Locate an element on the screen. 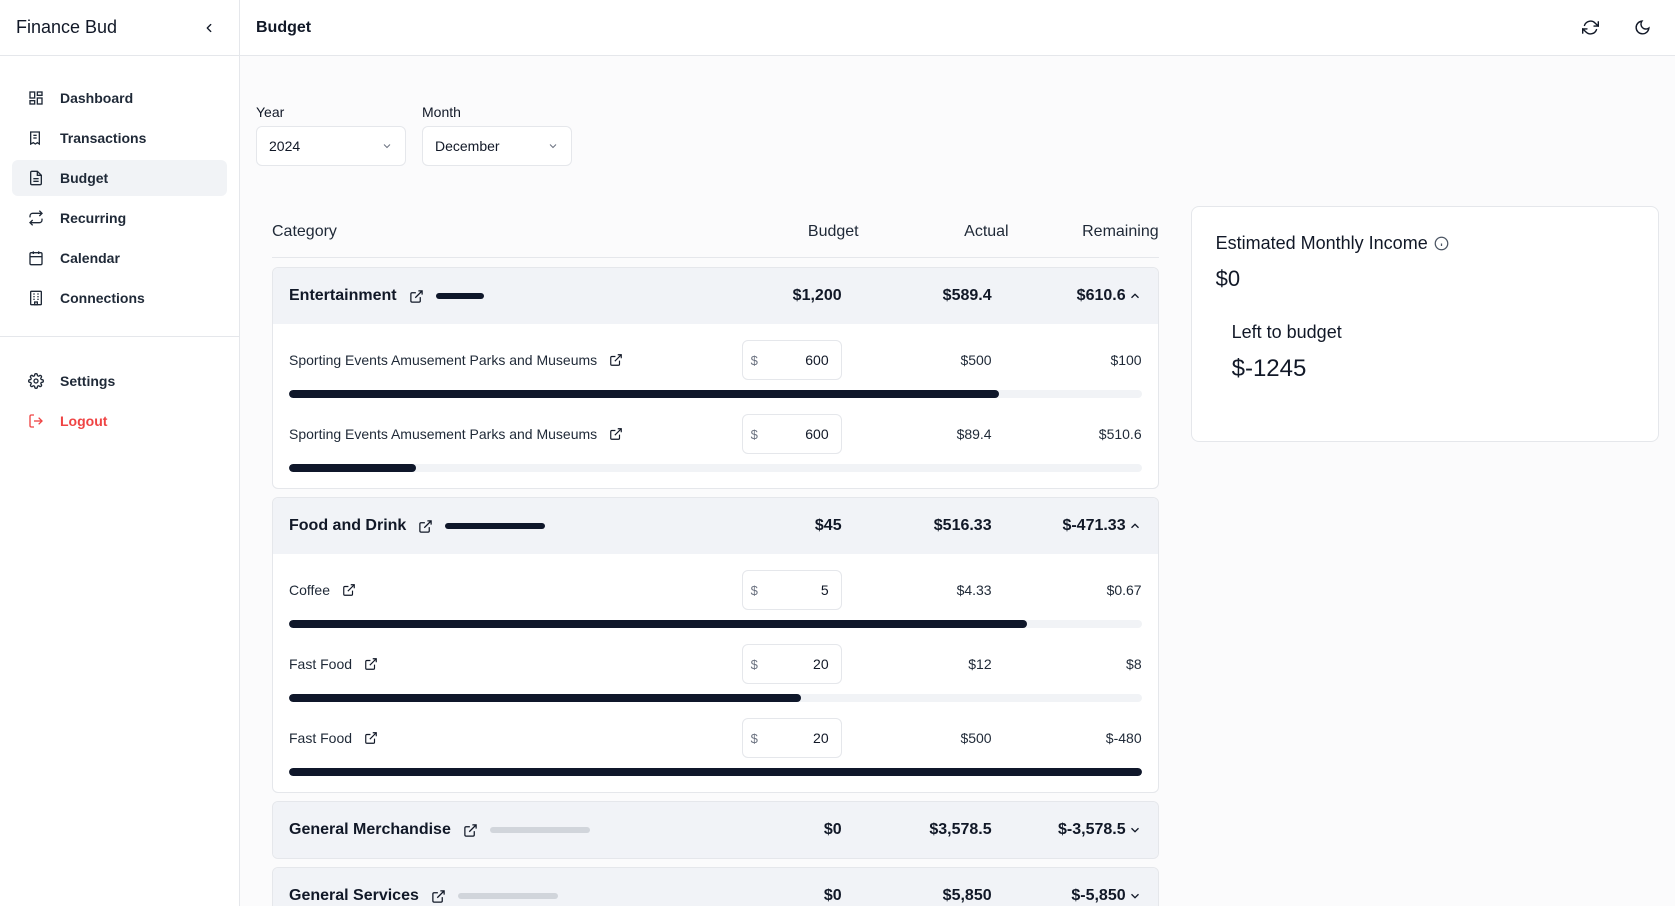 This screenshot has height=906, width=1675. subcategory-name-cell: Coffee is located at coordinates (515, 590).